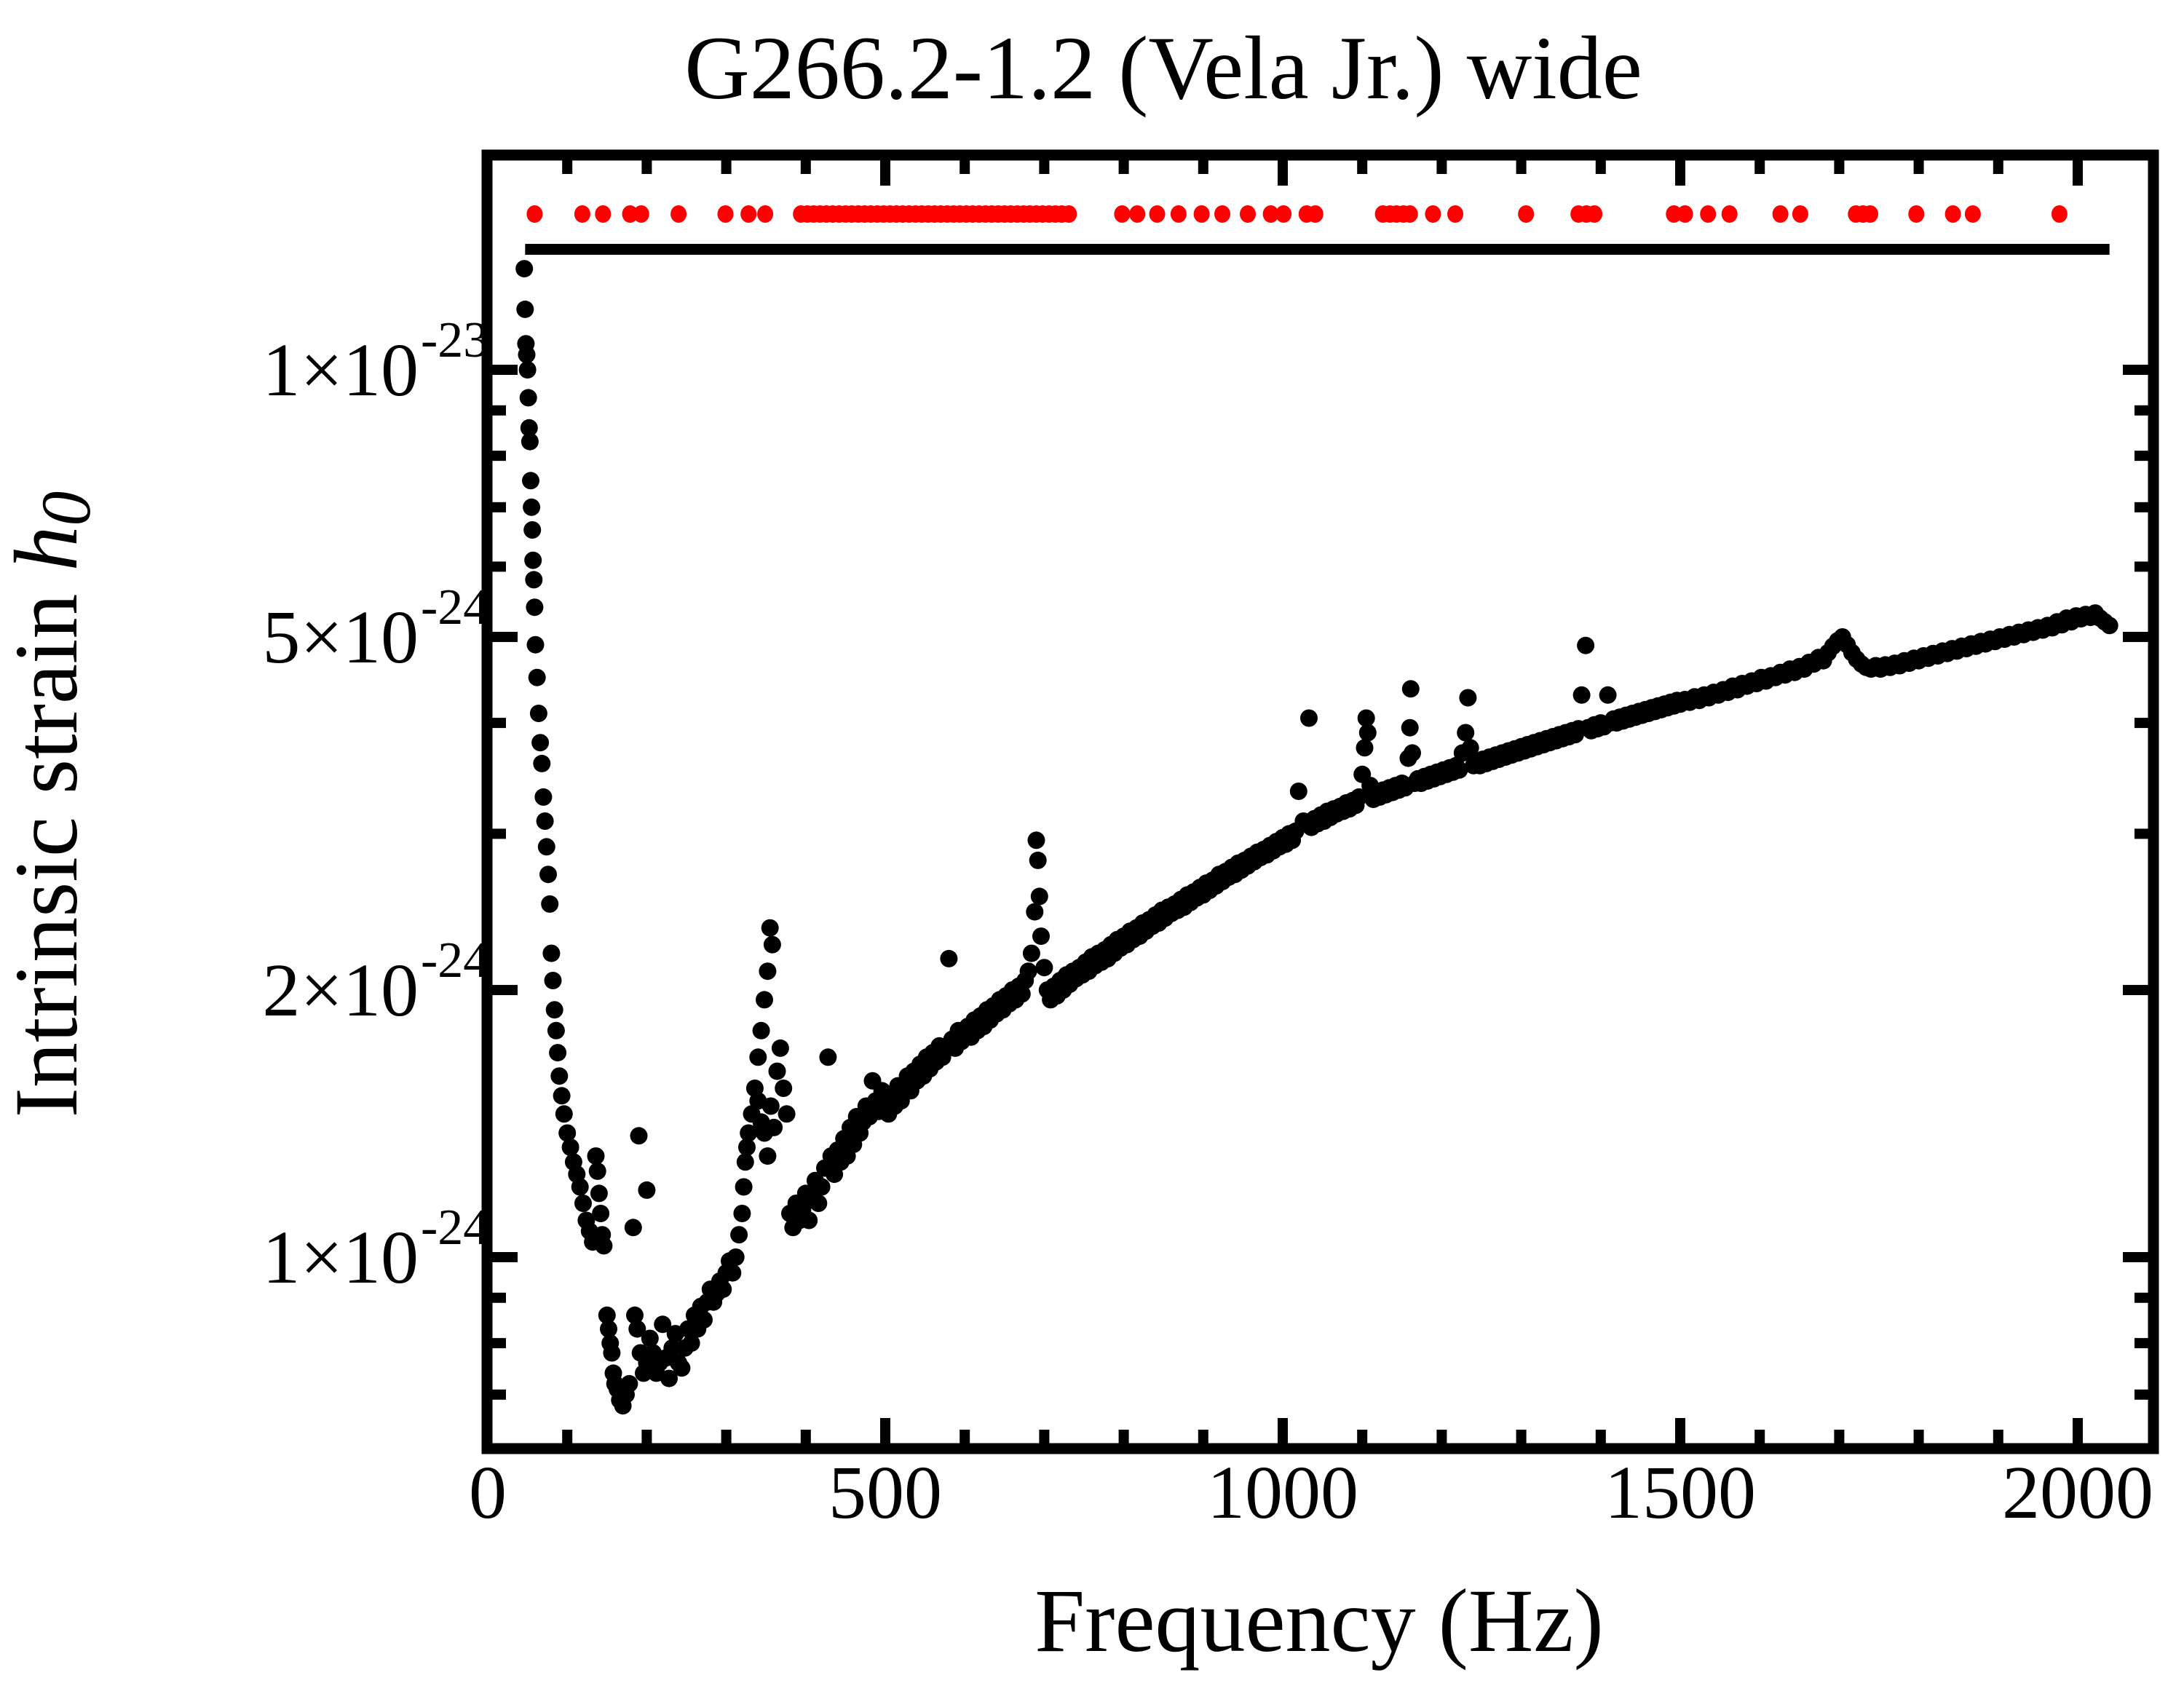  What do you see at coordinates (1680, 1433) in the screenshot?
I see `x-major-tick` at bounding box center [1680, 1433].